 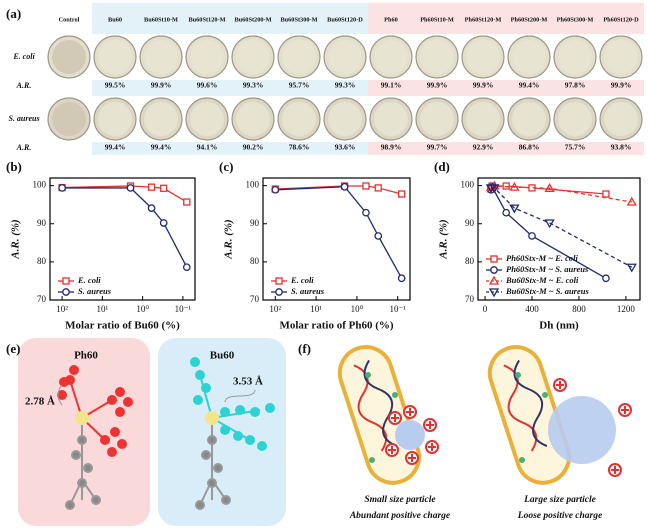 What do you see at coordinates (13, 348) in the screenshot?
I see `panel-label: (e)` at bounding box center [13, 348].